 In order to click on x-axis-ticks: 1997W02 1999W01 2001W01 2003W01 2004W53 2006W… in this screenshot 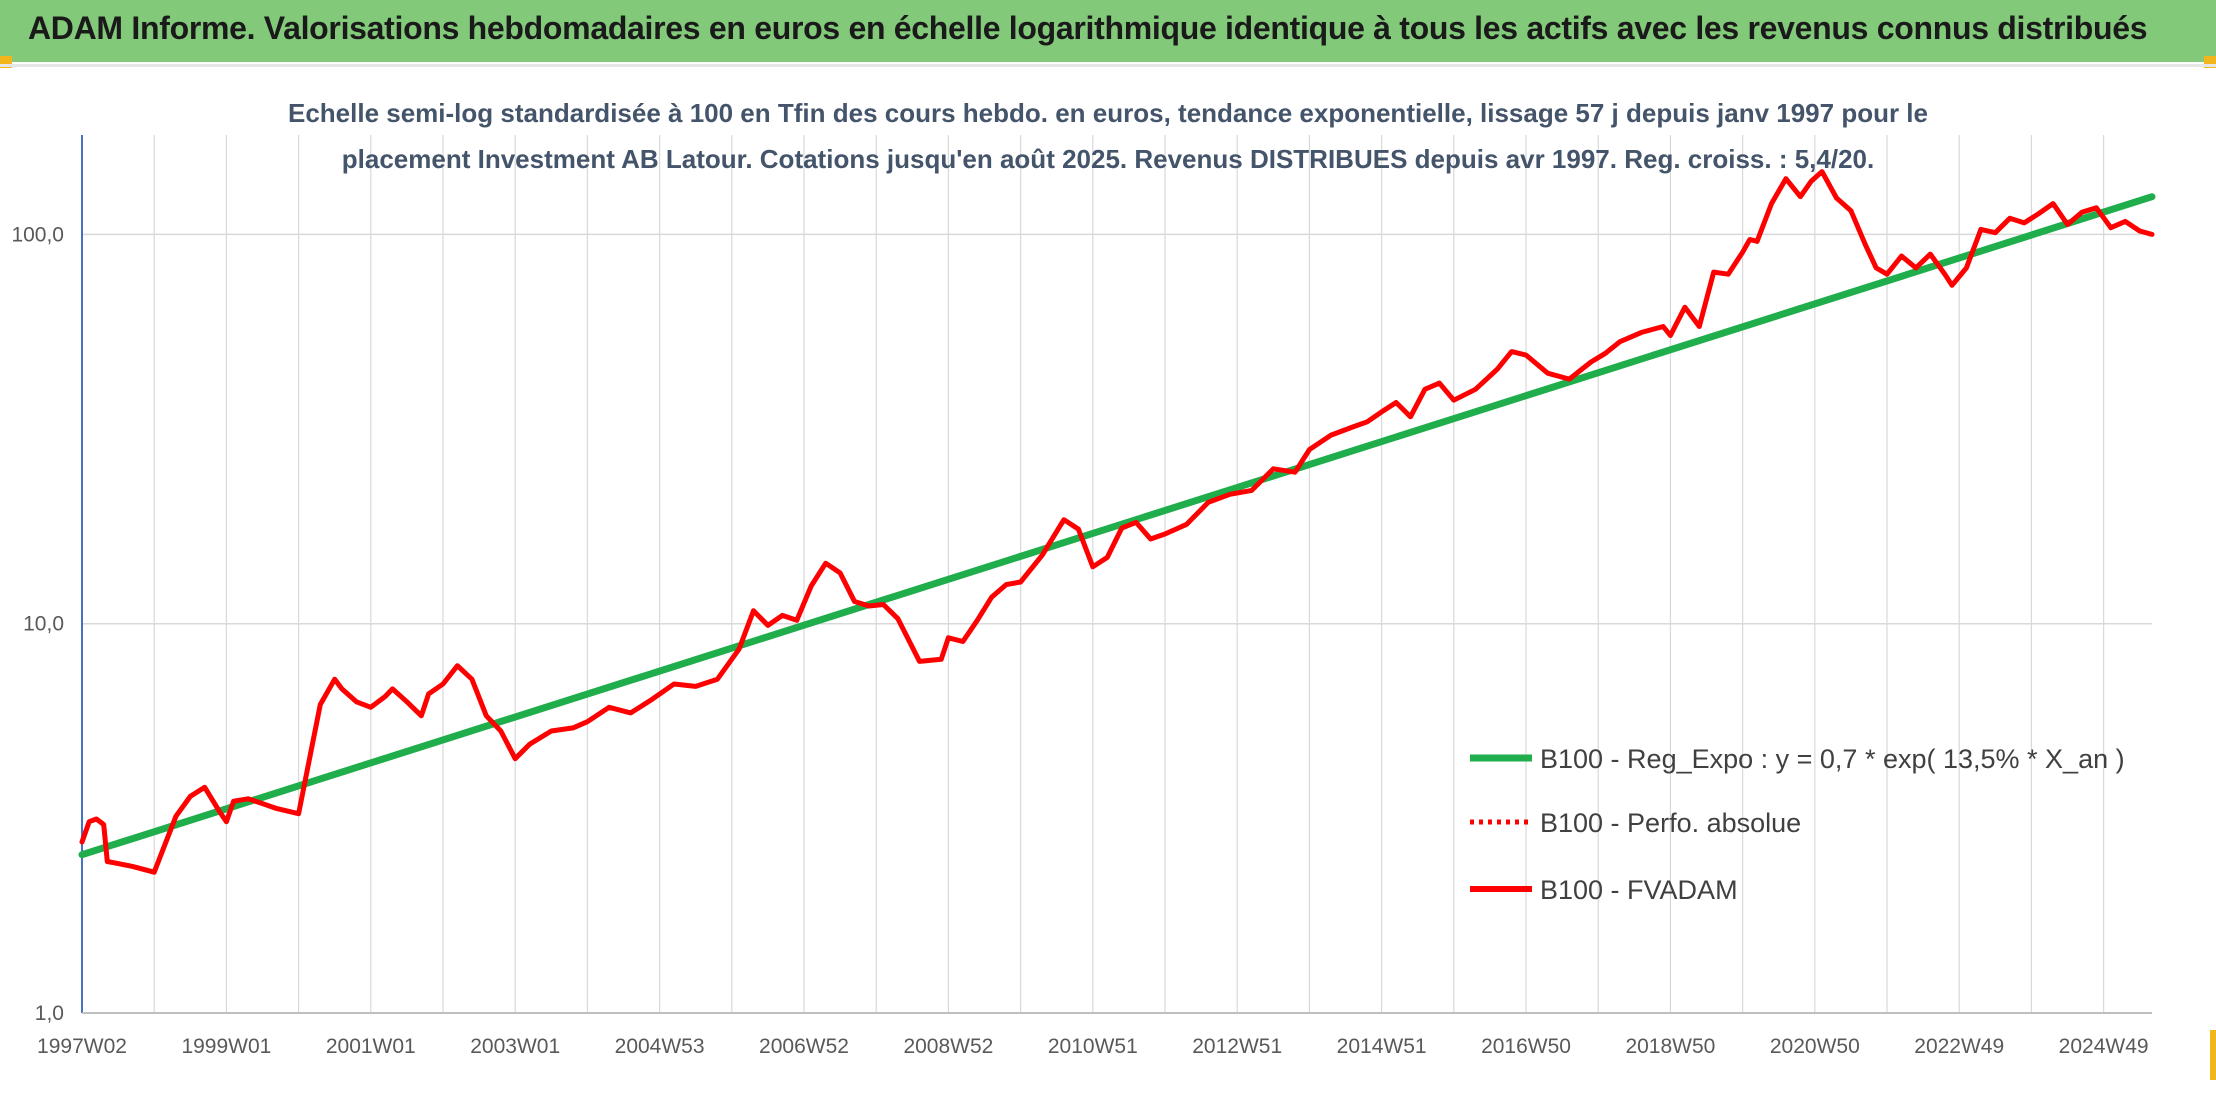, I will do `click(1093, 1046)`.